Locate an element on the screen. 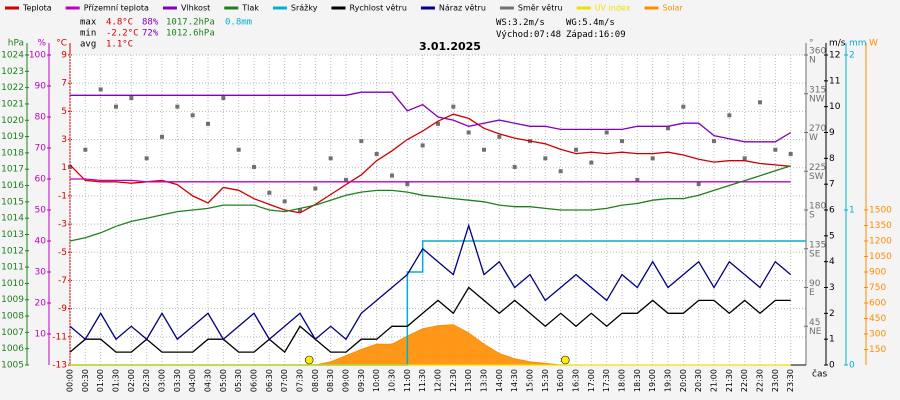  stat-value: -2.2°C is located at coordinates (122, 34).